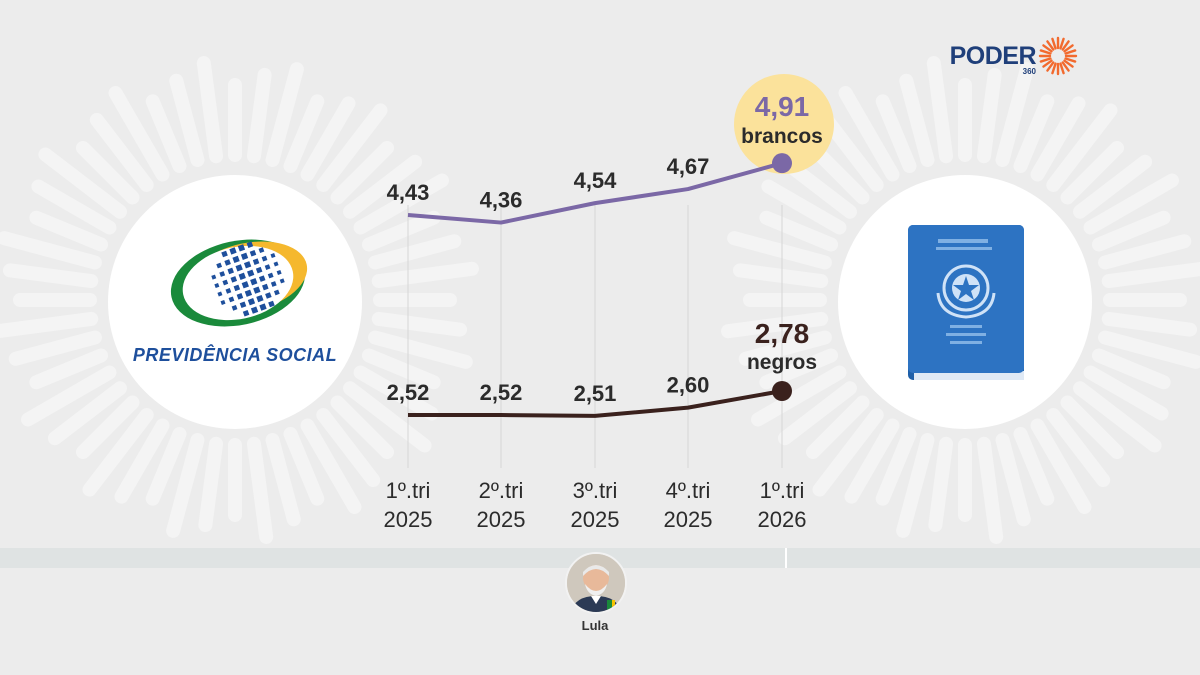  What do you see at coordinates (782, 163) in the screenshot?
I see `series-endpoint-brancos` at bounding box center [782, 163].